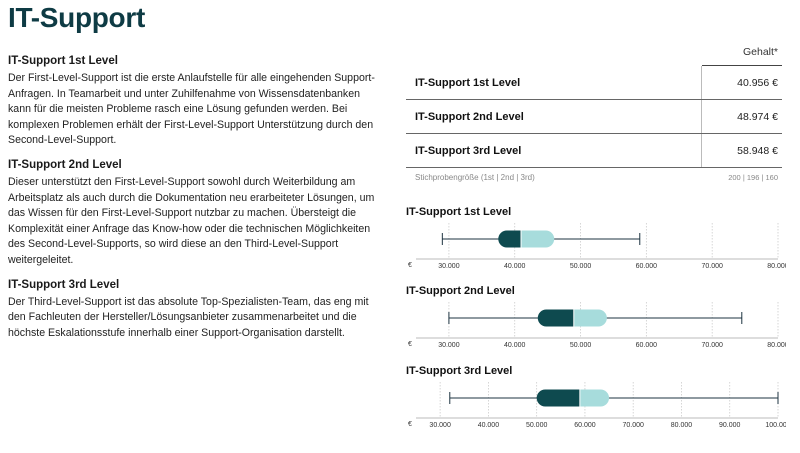 The height and width of the screenshot is (453, 800). Describe the element at coordinates (594, 83) in the screenshot. I see `salary-row: IT-Support 1st Level 40.956 €` at that location.